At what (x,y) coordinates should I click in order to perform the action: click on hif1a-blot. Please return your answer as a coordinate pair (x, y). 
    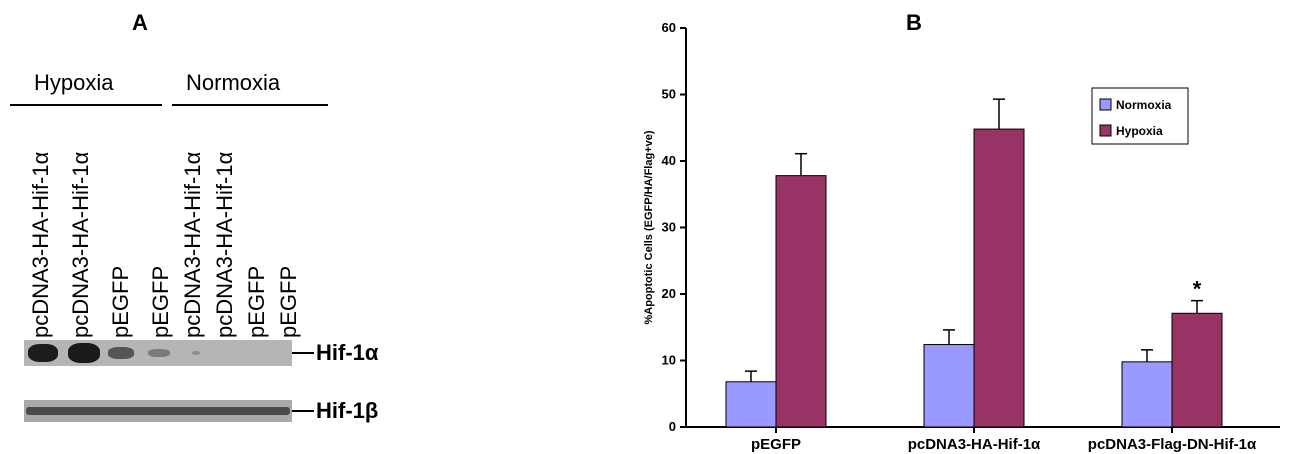
    Looking at the image, I should click on (158, 353).